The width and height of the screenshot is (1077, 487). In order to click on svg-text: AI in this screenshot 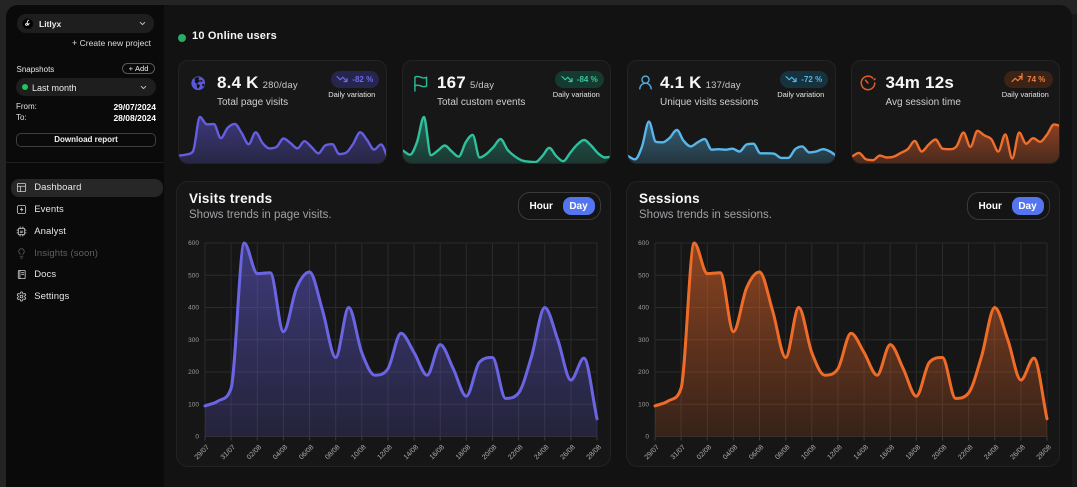, I will do `click(22, 232)`.